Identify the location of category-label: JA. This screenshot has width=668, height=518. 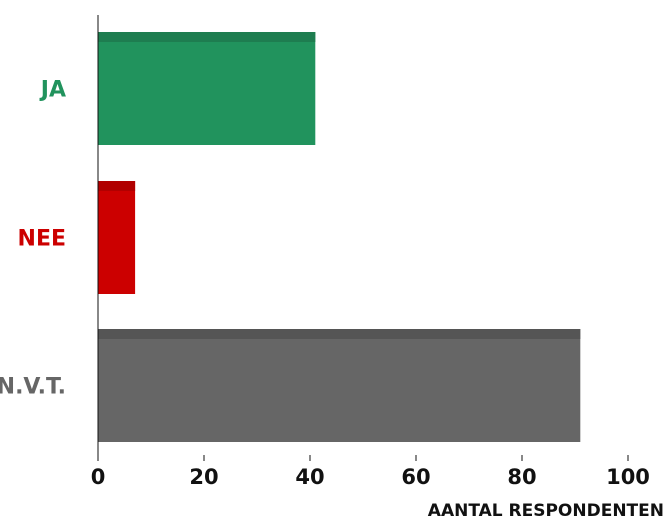
(52, 90).